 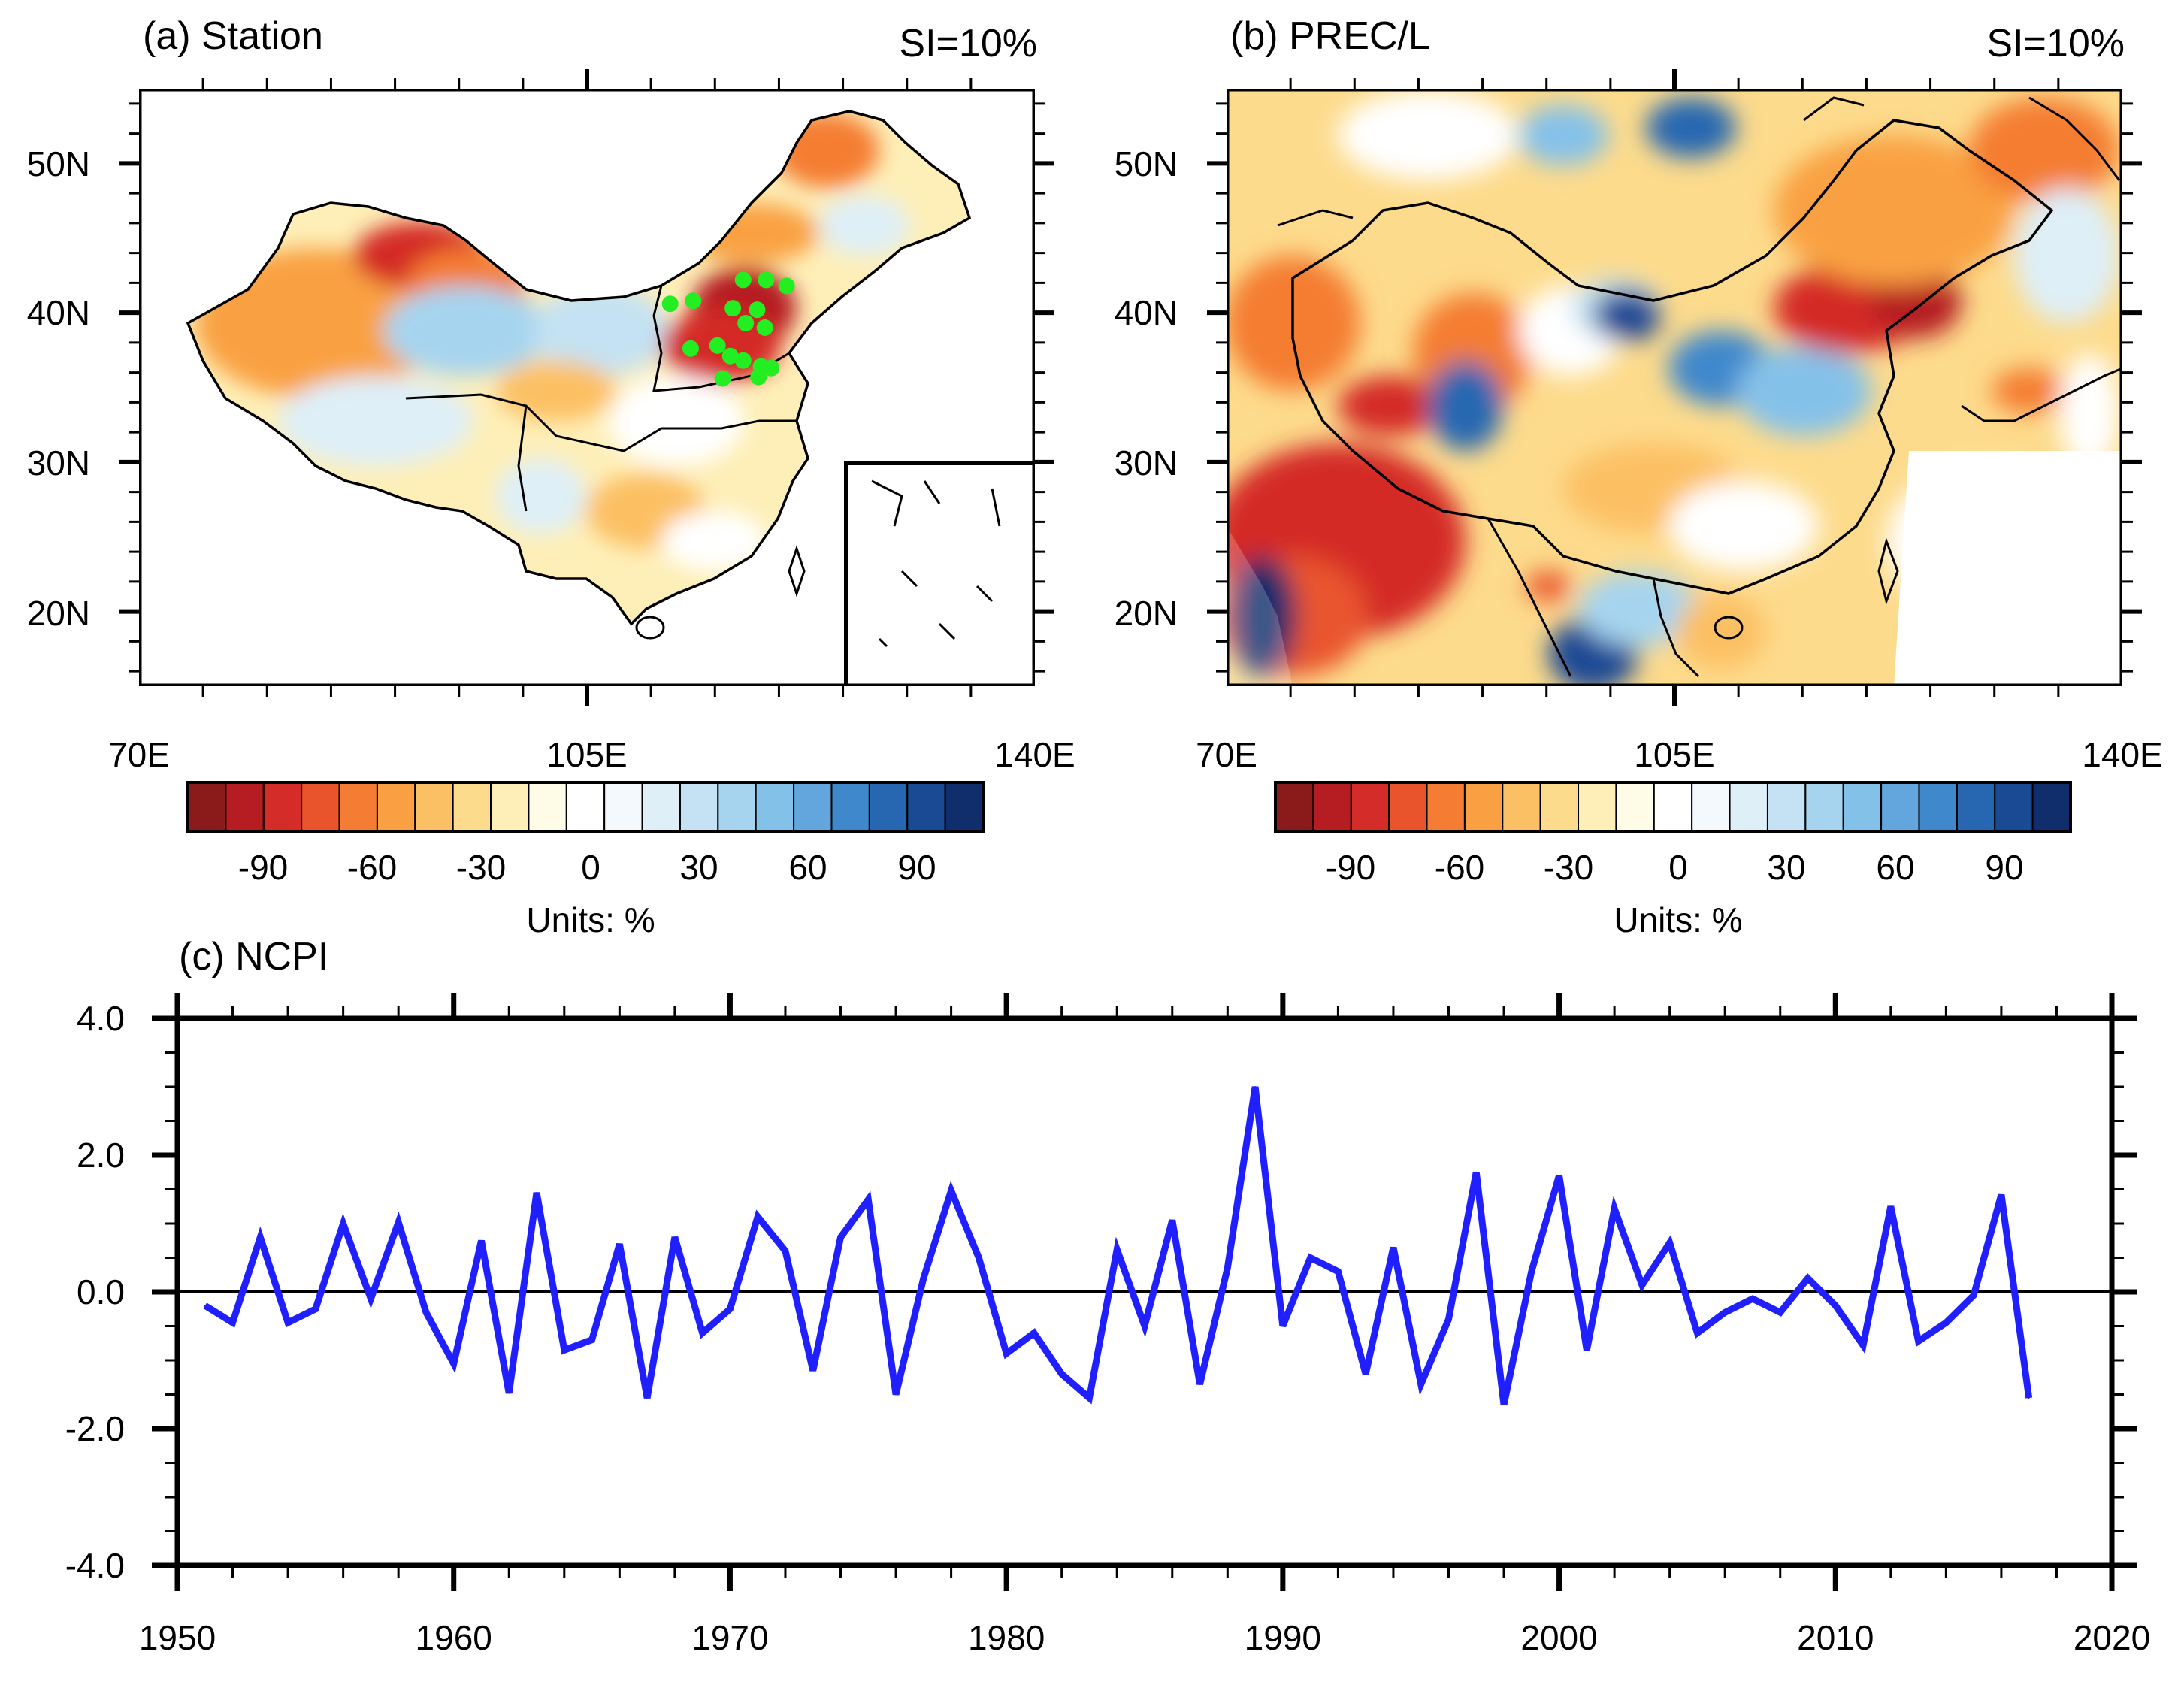 I want to click on lat-label-20n: 20N, so click(x=58, y=613).